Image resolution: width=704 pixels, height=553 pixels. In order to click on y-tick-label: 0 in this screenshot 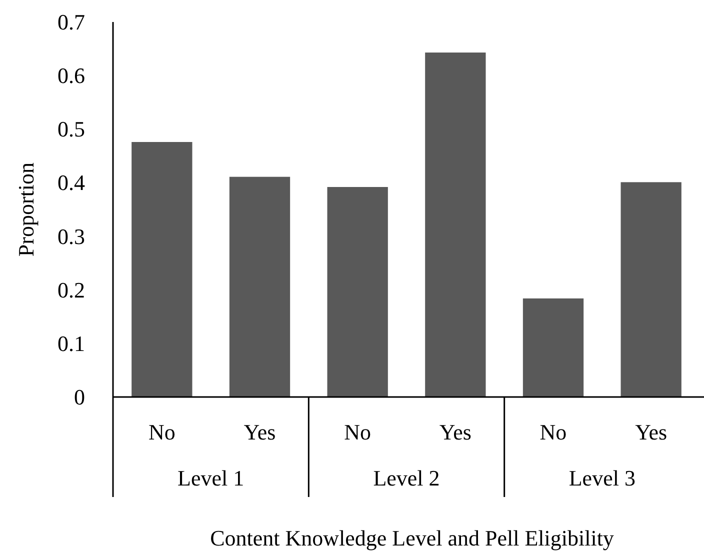, I will do `click(79, 397)`.